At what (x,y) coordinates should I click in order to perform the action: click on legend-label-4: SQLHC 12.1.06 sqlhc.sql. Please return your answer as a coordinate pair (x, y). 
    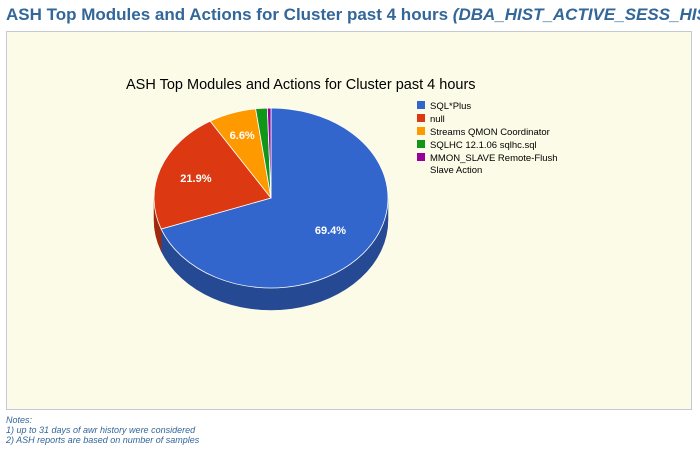
    Looking at the image, I should click on (483, 145).